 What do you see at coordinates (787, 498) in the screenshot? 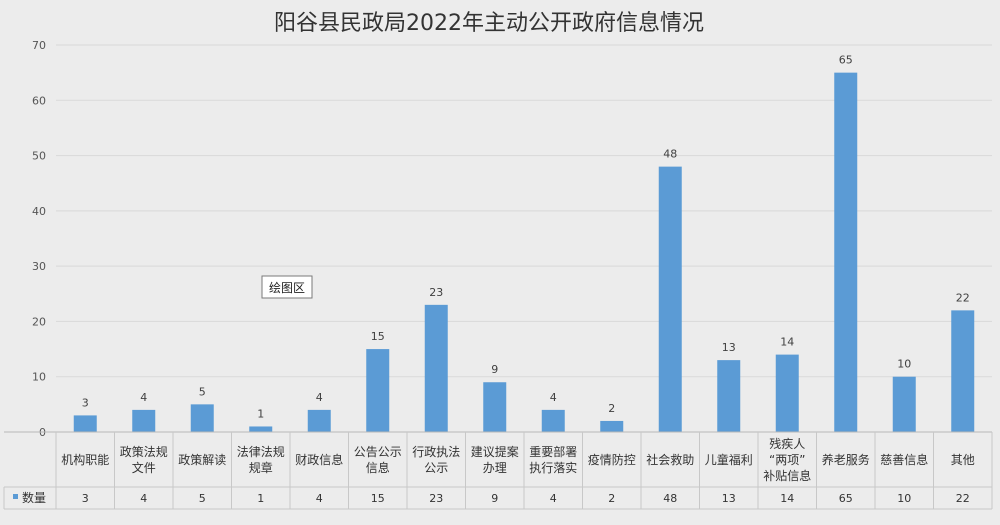
I see `table-value: 14` at bounding box center [787, 498].